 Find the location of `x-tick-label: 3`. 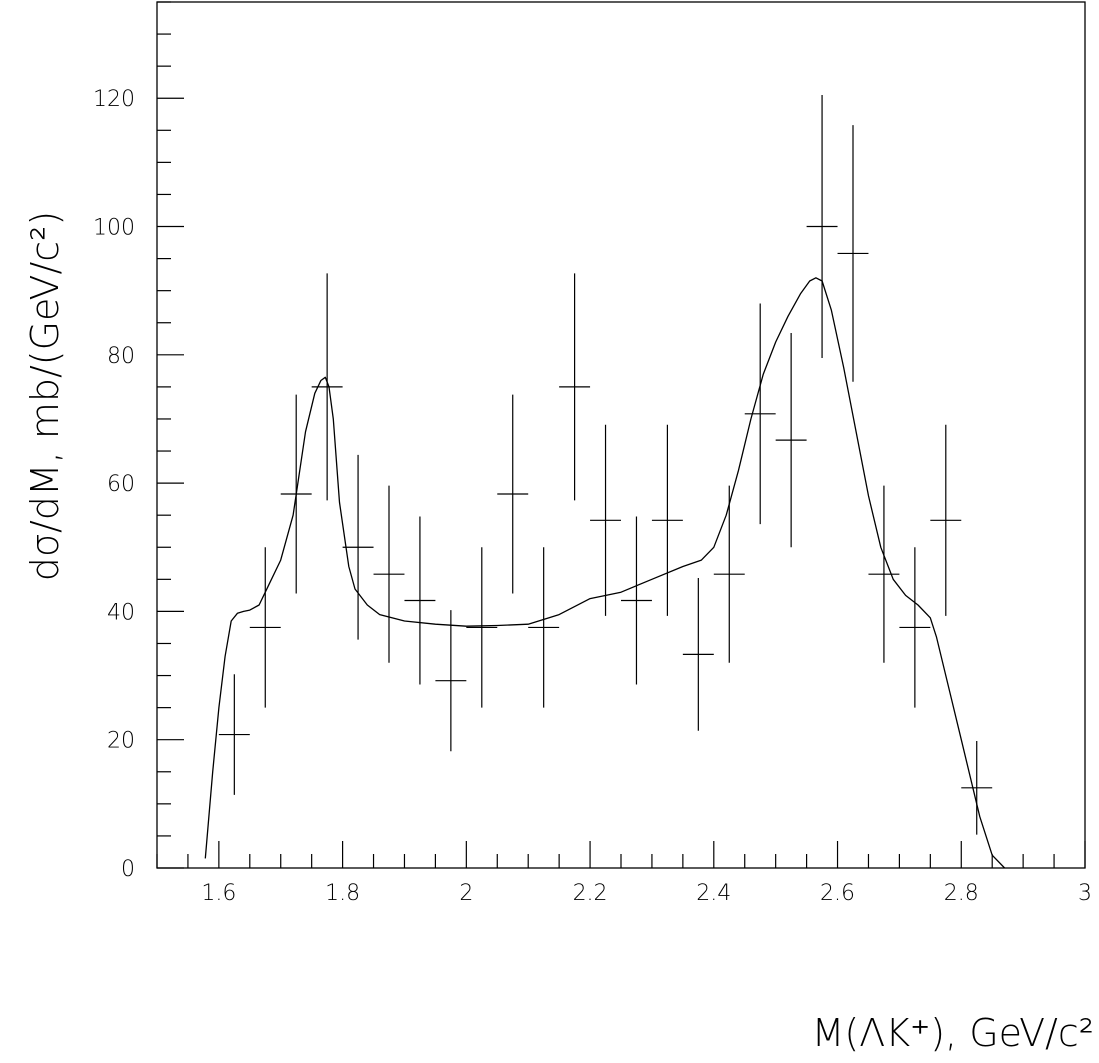

x-tick-label: 3 is located at coordinates (1085, 893).